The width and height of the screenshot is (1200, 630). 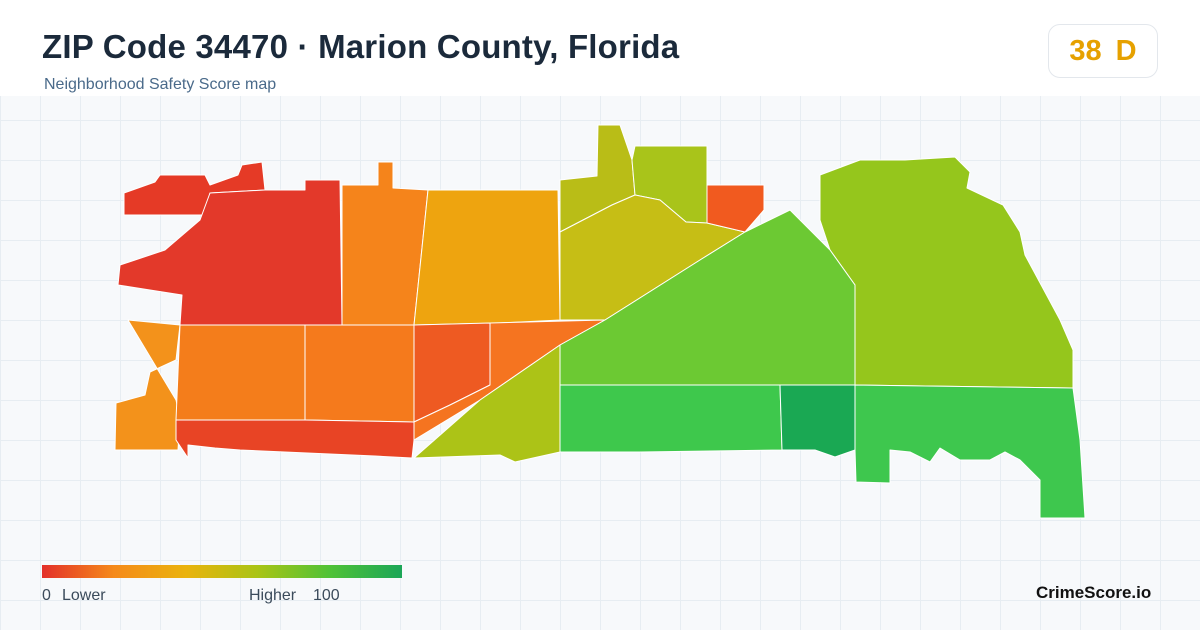 What do you see at coordinates (84, 595) in the screenshot?
I see `legend-low-label: Lower` at bounding box center [84, 595].